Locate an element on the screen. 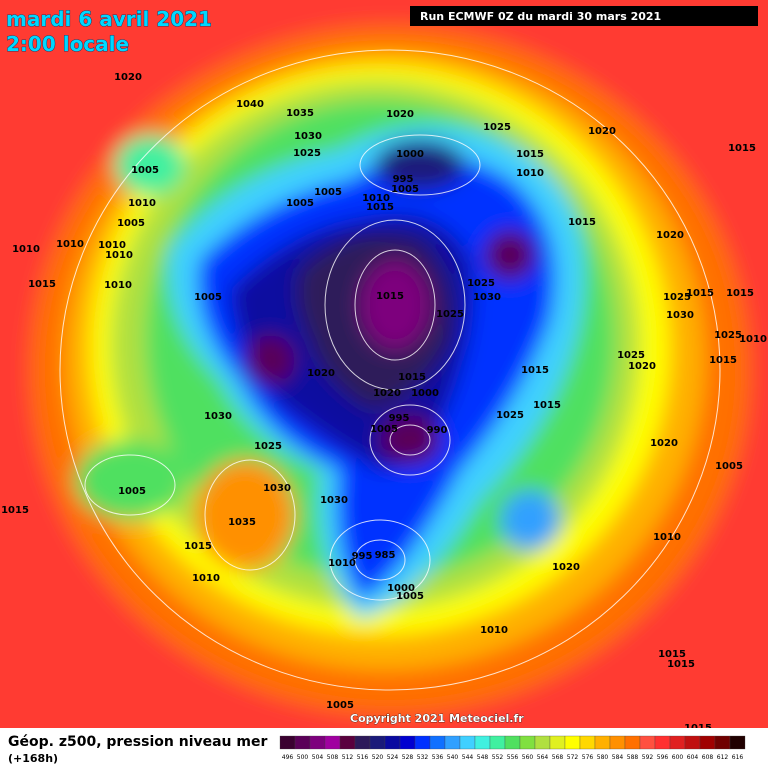  color-label: 496 is located at coordinates (288, 757).